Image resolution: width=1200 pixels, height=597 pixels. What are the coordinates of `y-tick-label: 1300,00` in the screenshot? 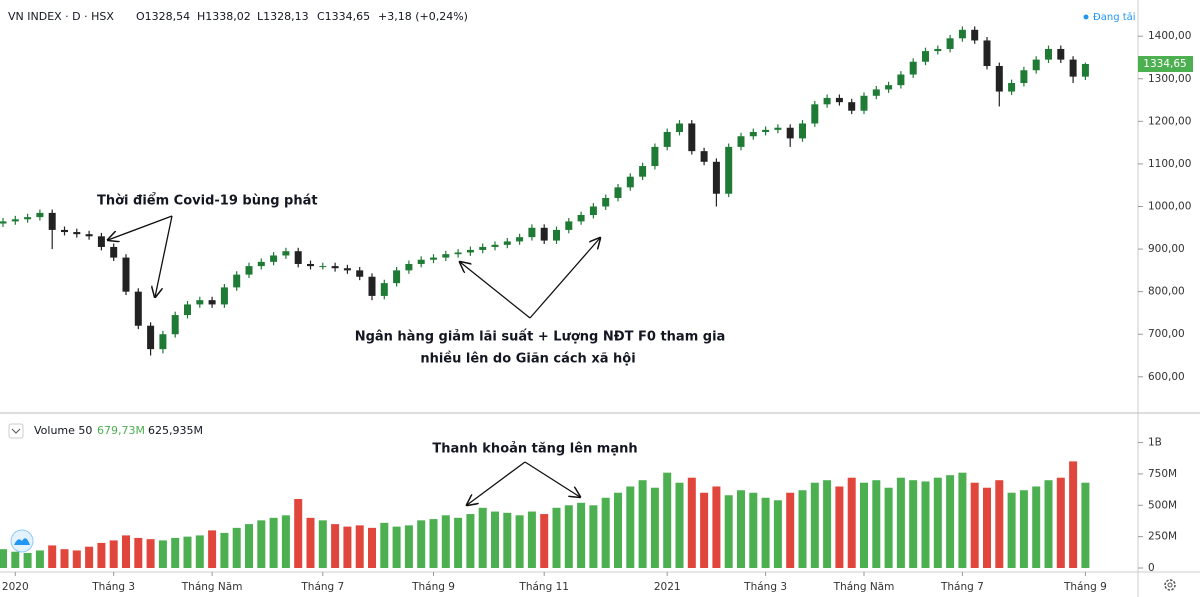 It's located at (1169, 79).